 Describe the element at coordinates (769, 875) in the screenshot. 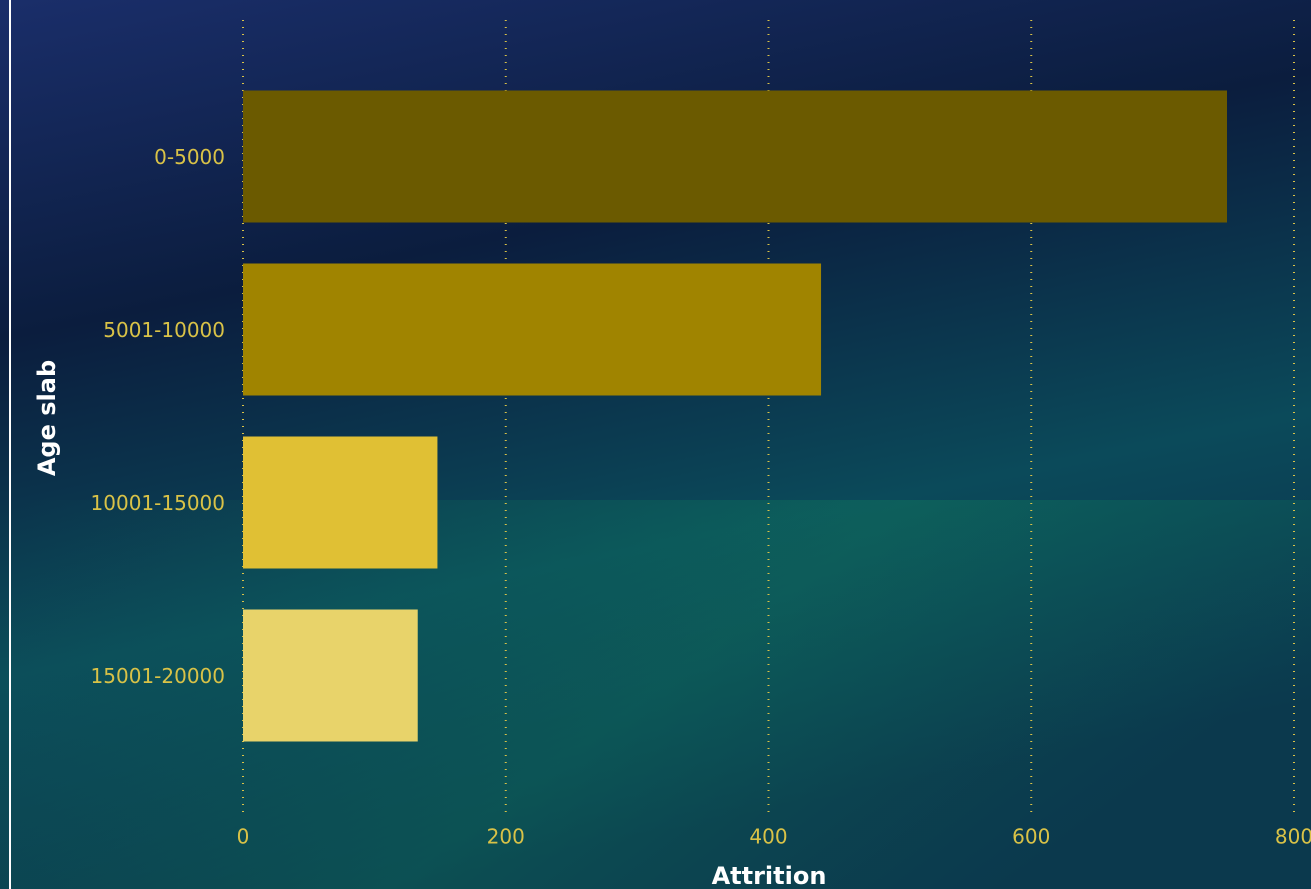

I see `x-axis-title: Attrition` at that location.